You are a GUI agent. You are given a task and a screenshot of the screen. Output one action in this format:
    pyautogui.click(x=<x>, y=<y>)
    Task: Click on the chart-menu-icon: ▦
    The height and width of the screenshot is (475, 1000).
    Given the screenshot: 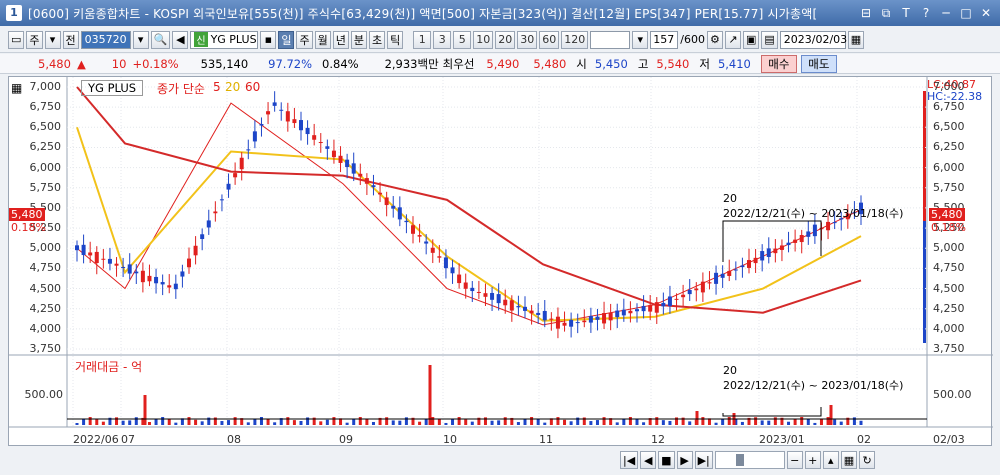 What is the action you would take?
    pyautogui.click(x=17, y=88)
    